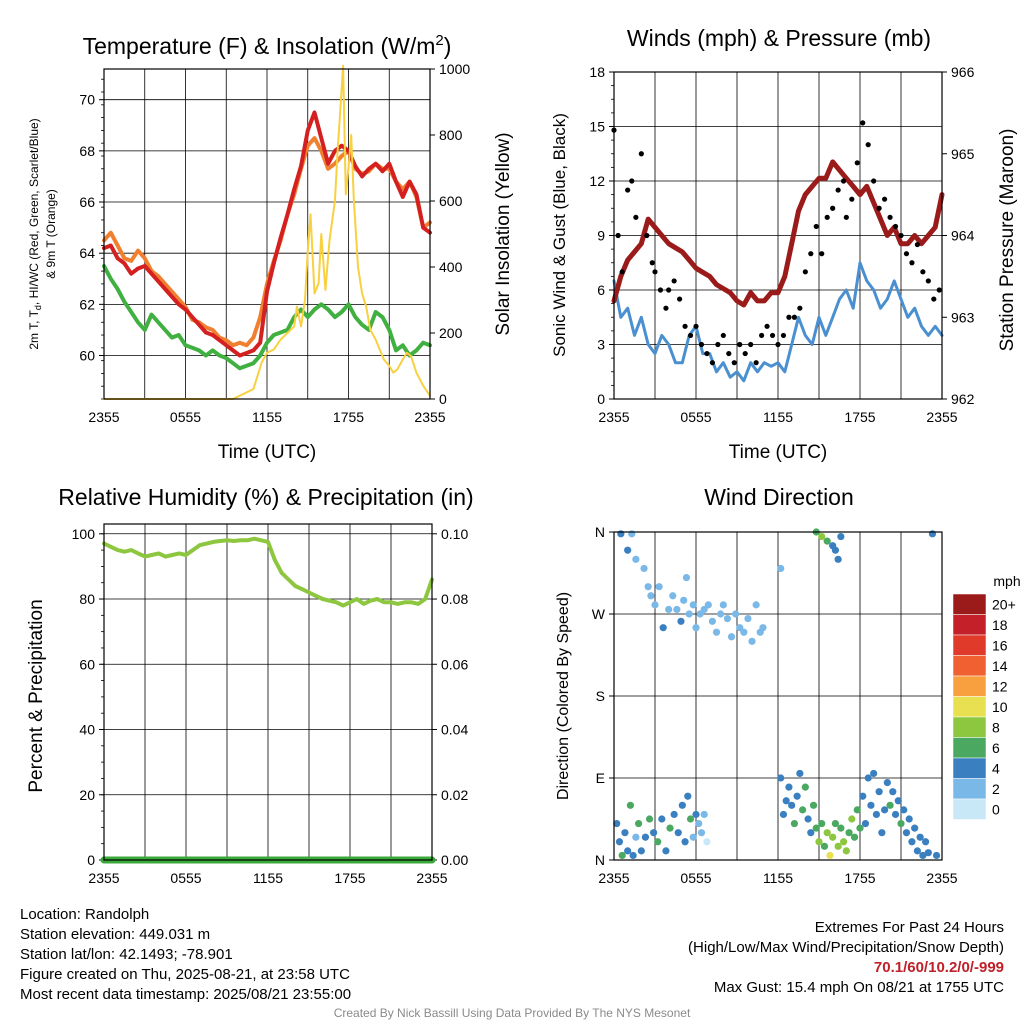  What do you see at coordinates (963, 72) in the screenshot?
I see `winds-y2-tick-label: 966` at bounding box center [963, 72].